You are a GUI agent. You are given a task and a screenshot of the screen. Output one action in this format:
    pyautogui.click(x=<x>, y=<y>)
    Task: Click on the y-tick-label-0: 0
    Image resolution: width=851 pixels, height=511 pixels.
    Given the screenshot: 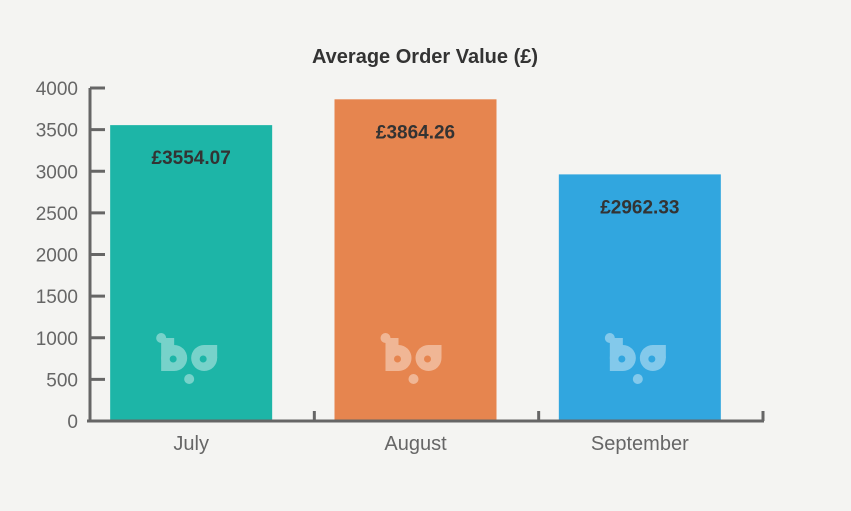 What is the action you would take?
    pyautogui.click(x=72, y=422)
    